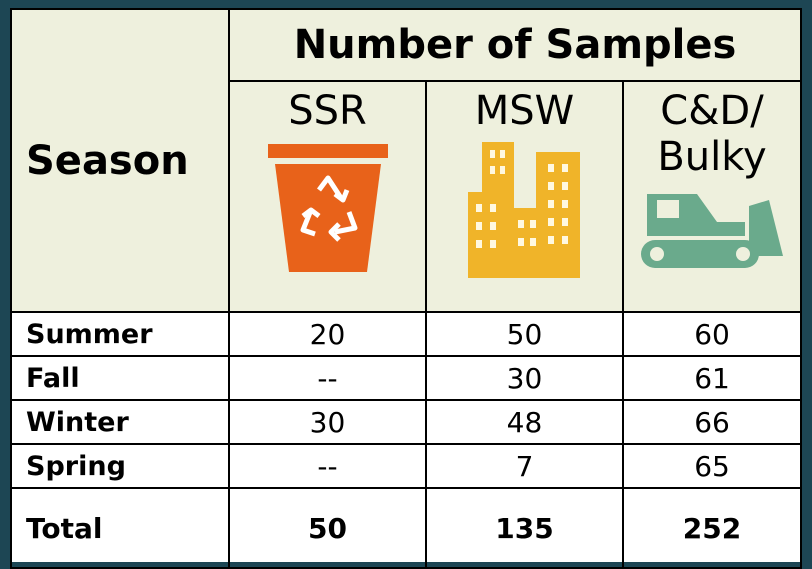 This screenshot has width=812, height=569. I want to click on buildings-icon, so click(523, 210).